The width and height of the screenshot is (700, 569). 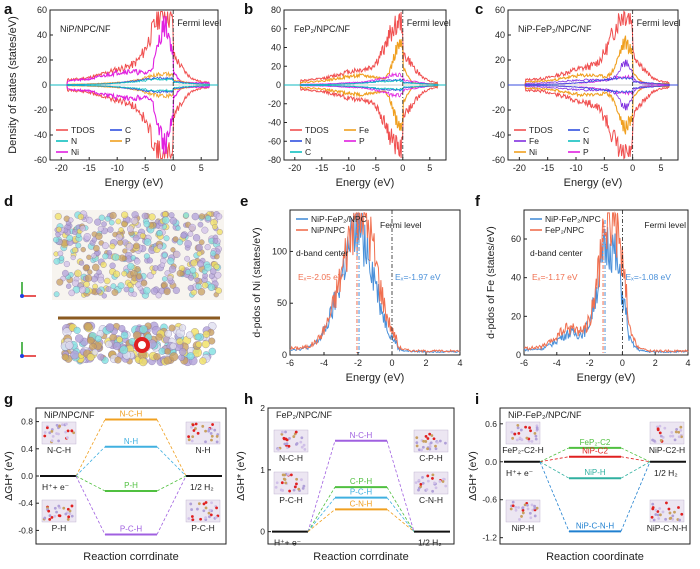 What do you see at coordinates (595, 557) in the screenshot?
I see `x-axis-label: Reaction coordinate` at bounding box center [595, 557].